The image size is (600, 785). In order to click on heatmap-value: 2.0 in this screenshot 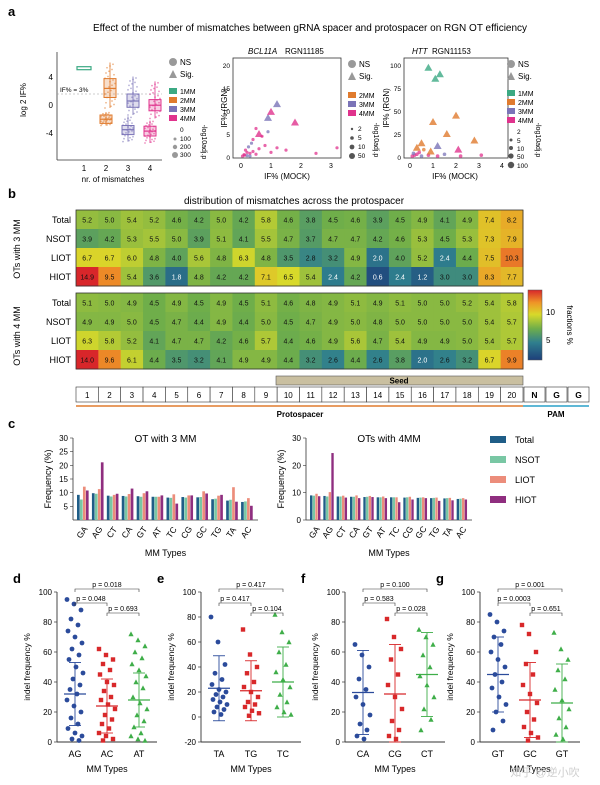, I will do `click(423, 361)`.